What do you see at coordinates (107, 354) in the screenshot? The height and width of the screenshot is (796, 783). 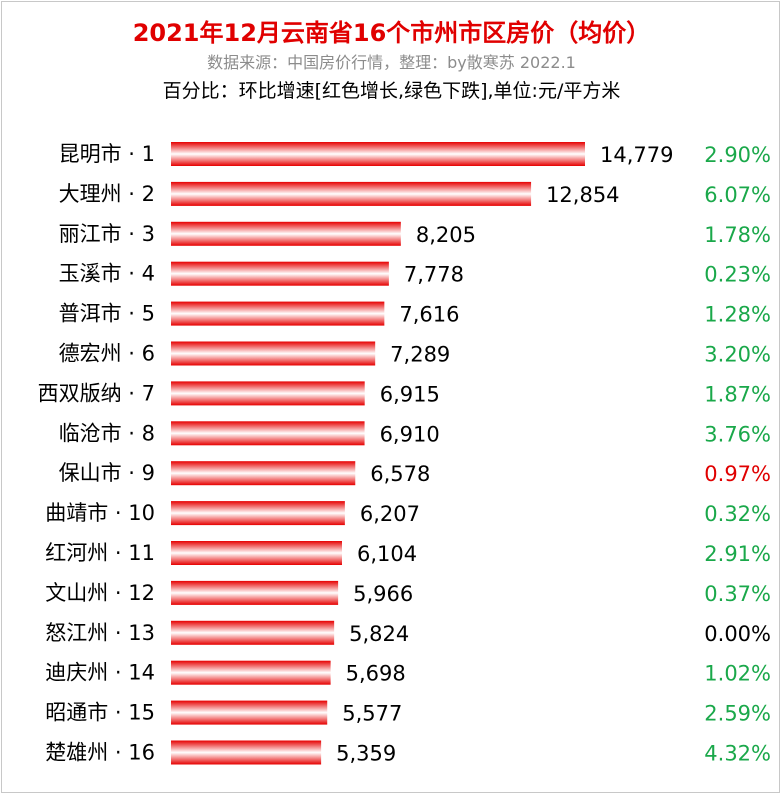 I see `category-label: 德宏州 · 6` at bounding box center [107, 354].